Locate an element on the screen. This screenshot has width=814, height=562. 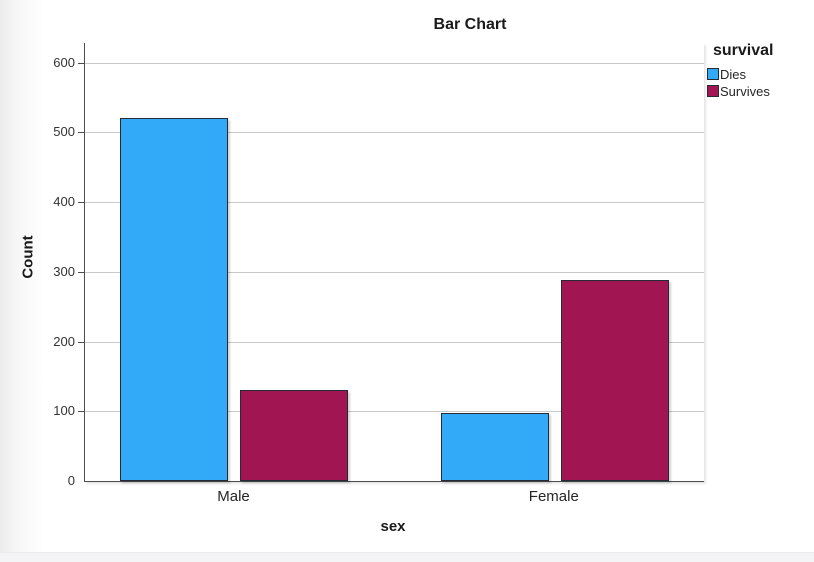
bar-male-survives is located at coordinates (294, 435).